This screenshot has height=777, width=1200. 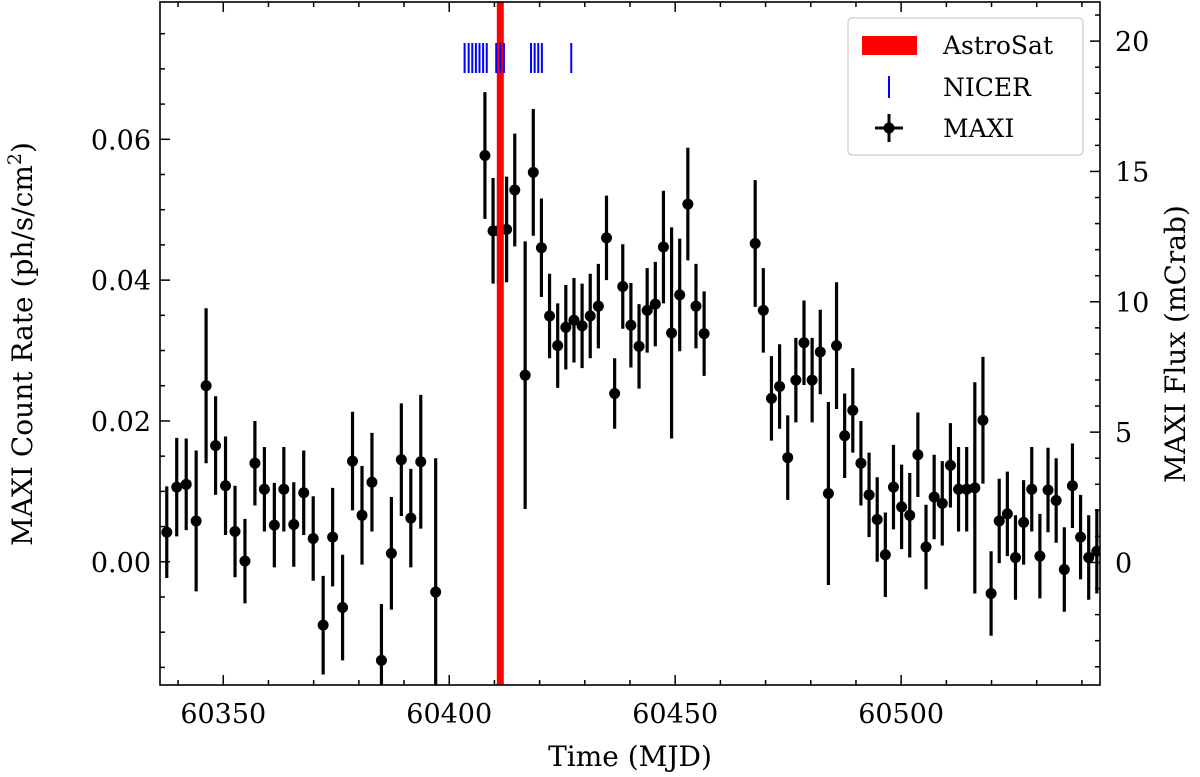 I want to click on legend-astrosat-swatch, so click(x=889, y=45).